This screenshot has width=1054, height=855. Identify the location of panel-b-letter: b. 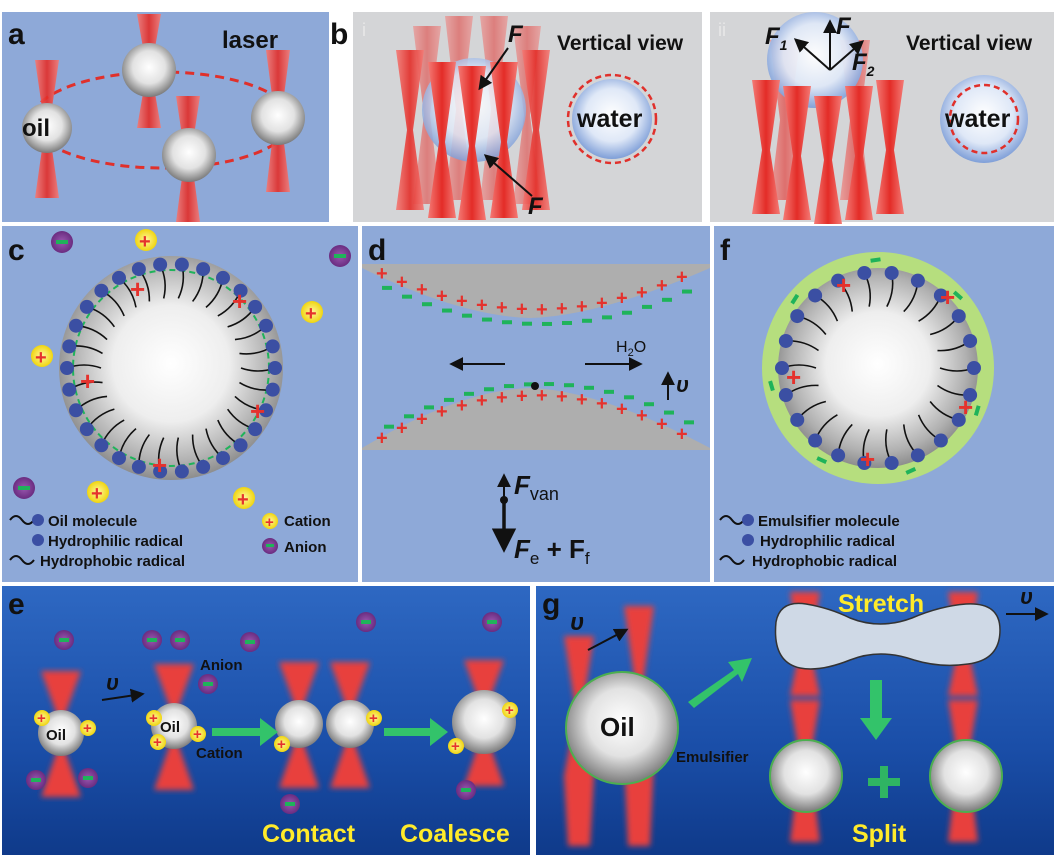
(339, 34).